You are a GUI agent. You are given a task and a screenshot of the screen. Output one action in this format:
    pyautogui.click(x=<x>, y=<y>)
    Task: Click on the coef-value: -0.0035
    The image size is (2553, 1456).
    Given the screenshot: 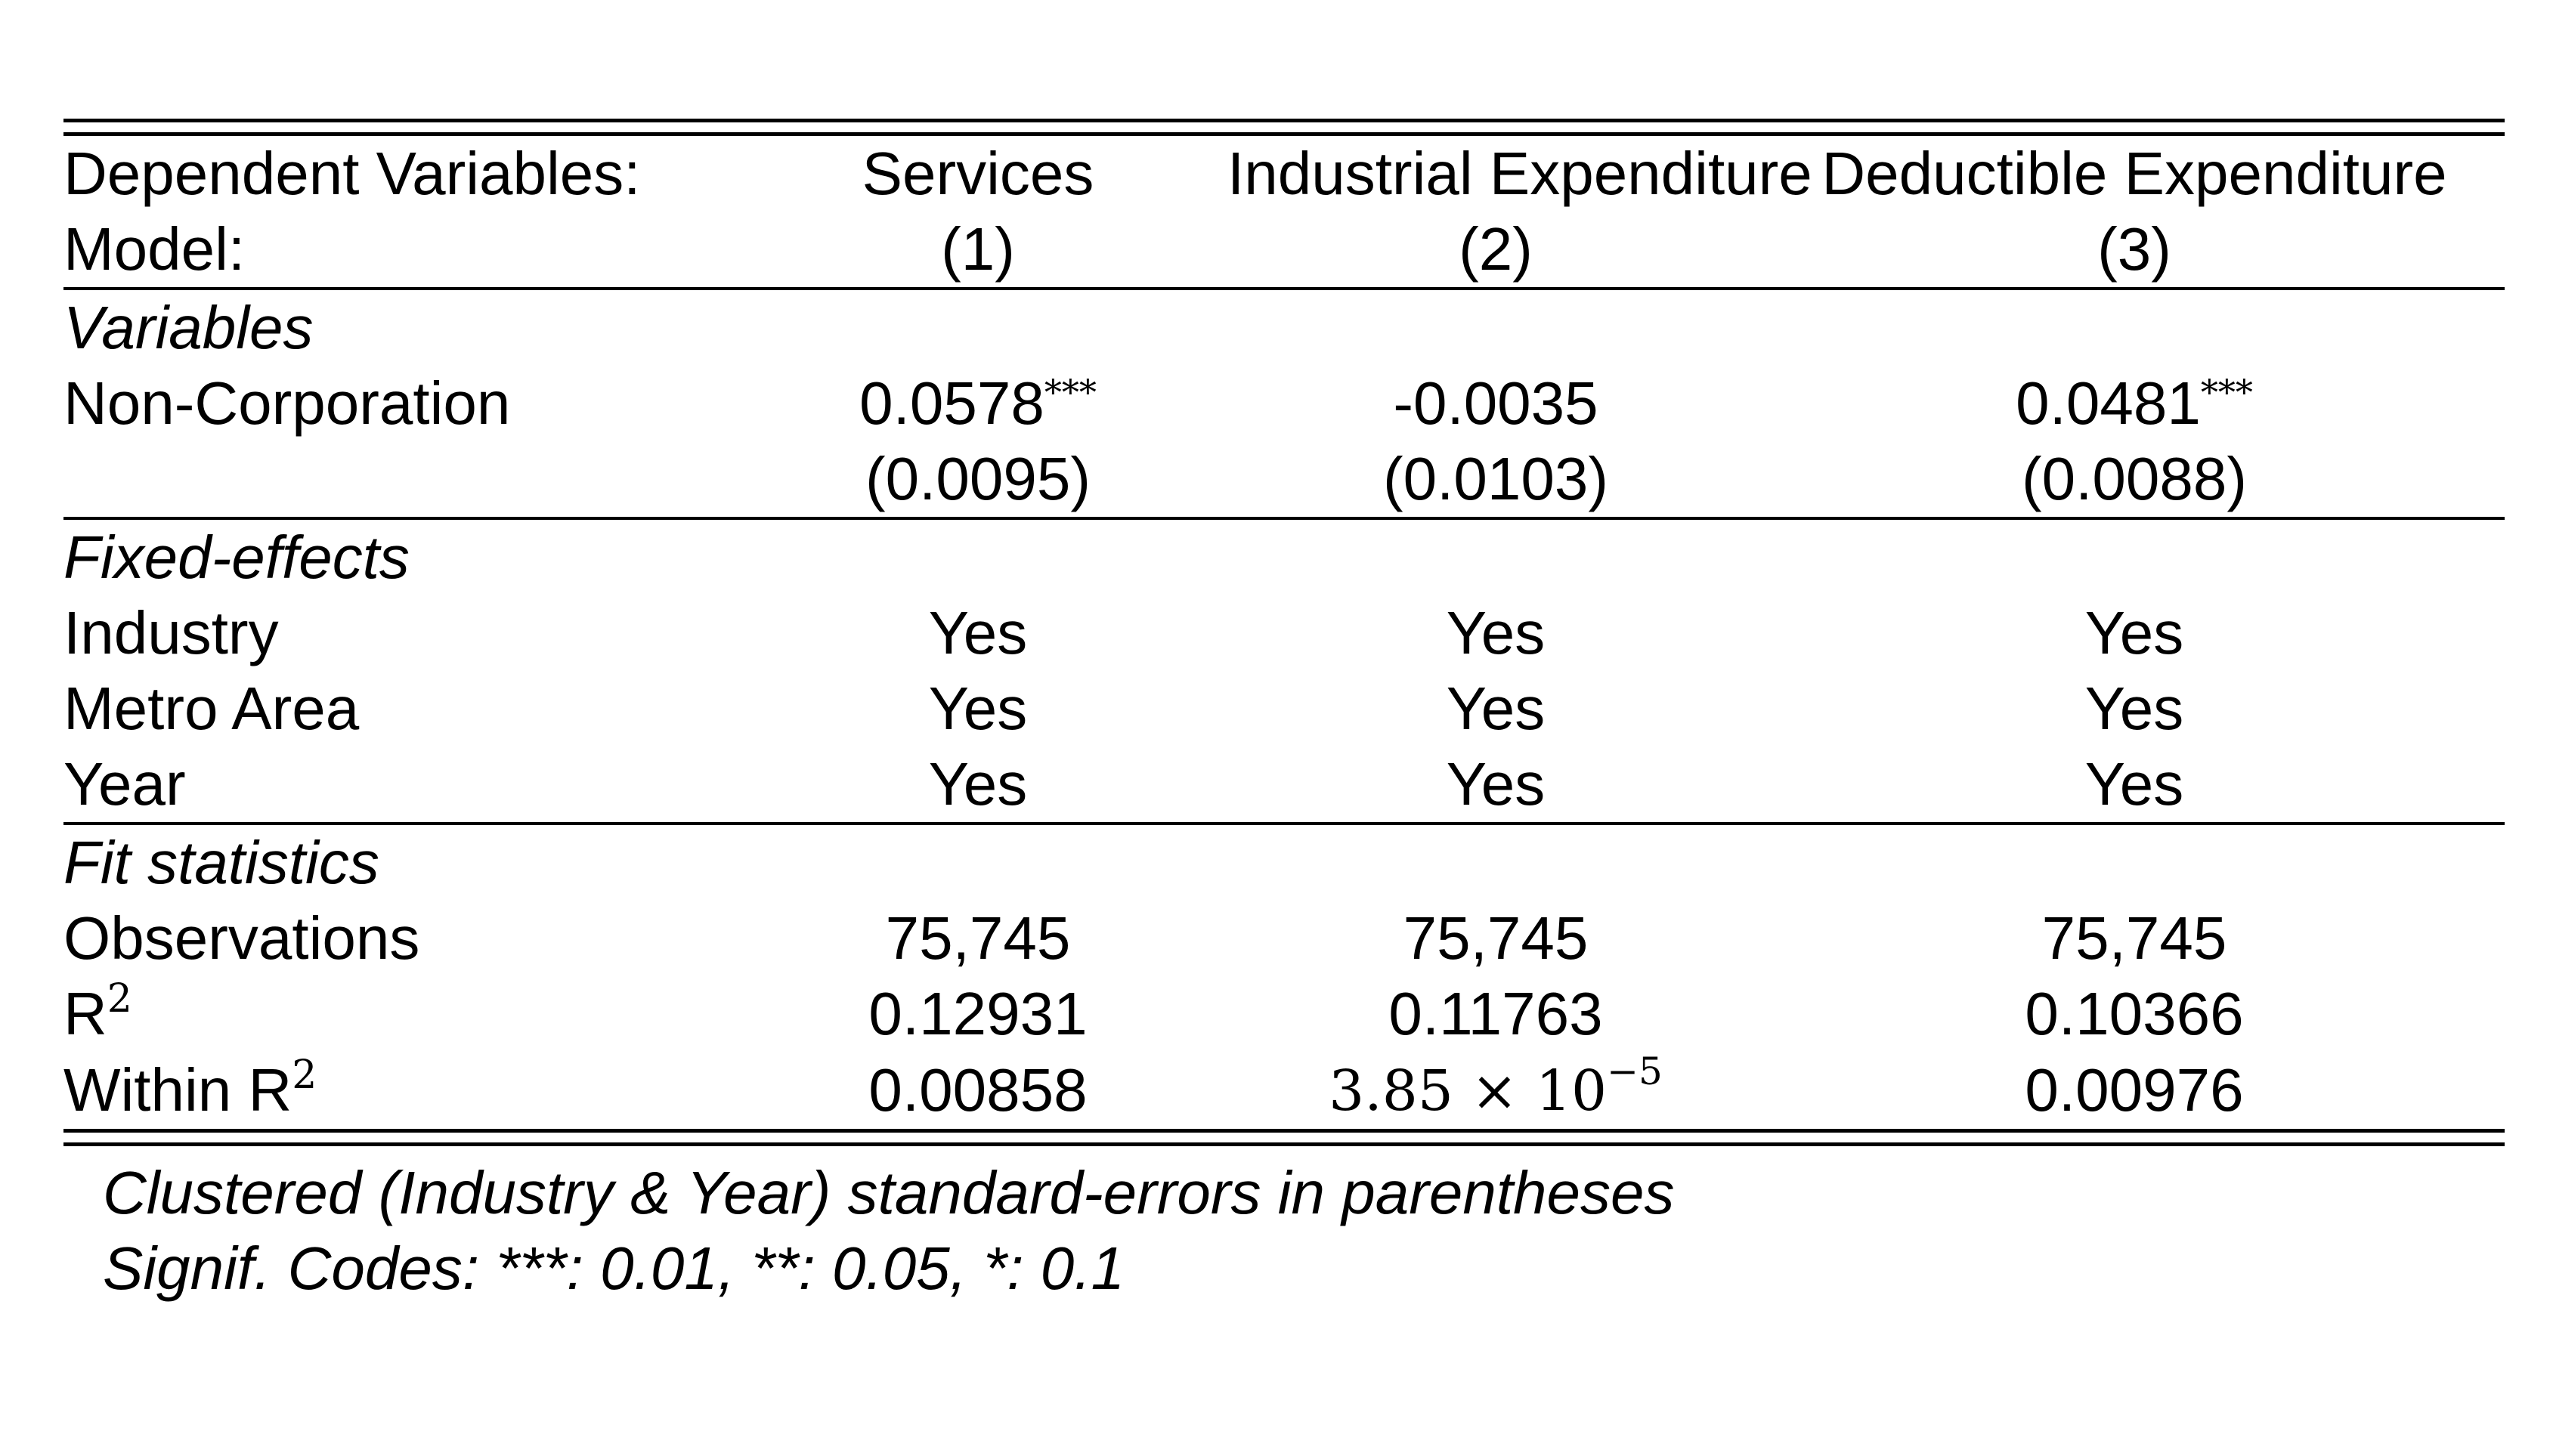 What is the action you would take?
    pyautogui.click(x=1495, y=403)
    